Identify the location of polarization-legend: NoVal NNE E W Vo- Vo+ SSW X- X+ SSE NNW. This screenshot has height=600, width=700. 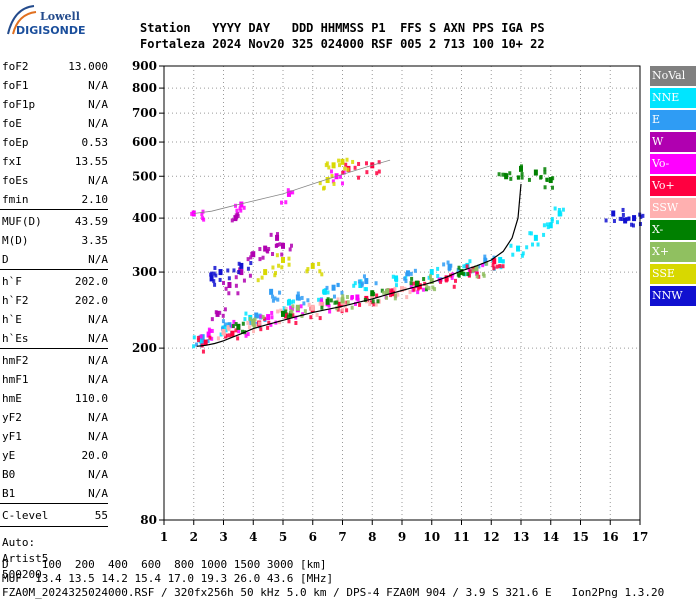
(673, 187).